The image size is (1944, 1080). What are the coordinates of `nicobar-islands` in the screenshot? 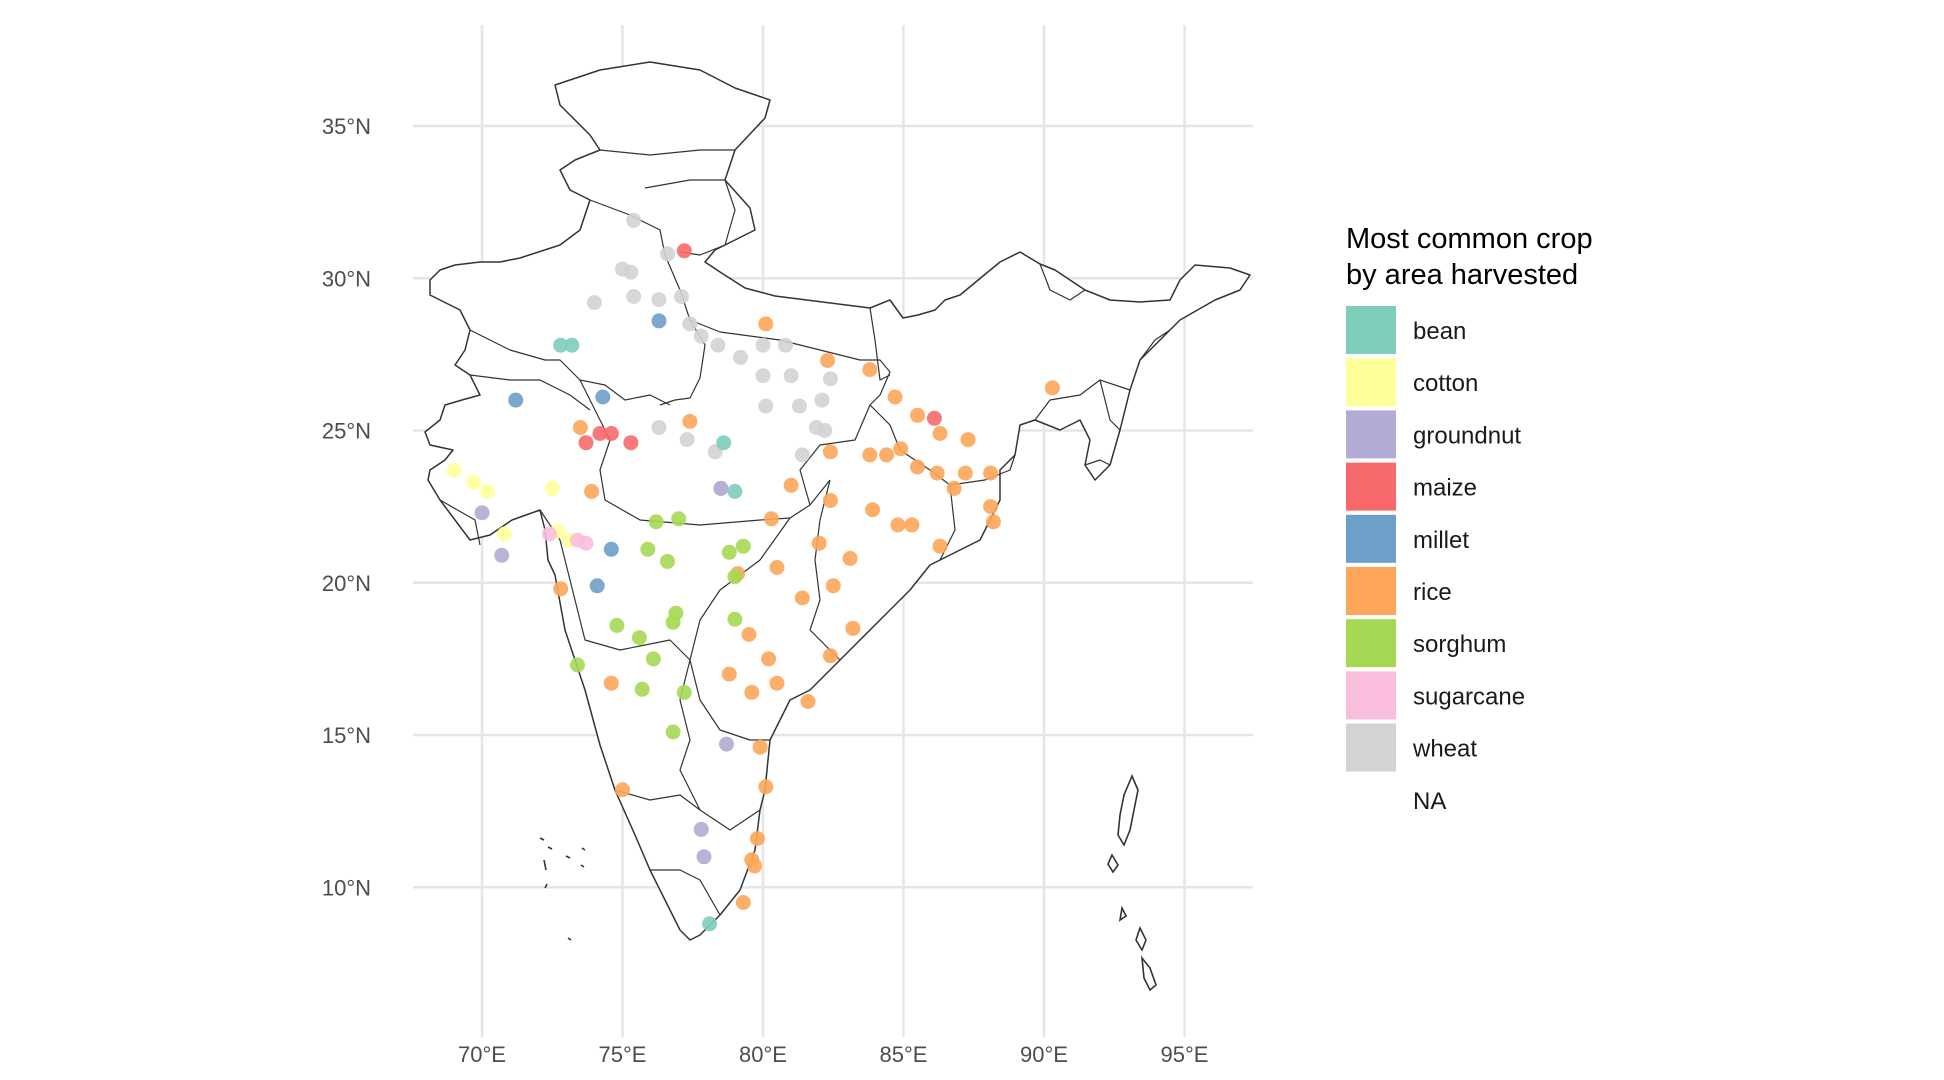 It's located at (1141, 938).